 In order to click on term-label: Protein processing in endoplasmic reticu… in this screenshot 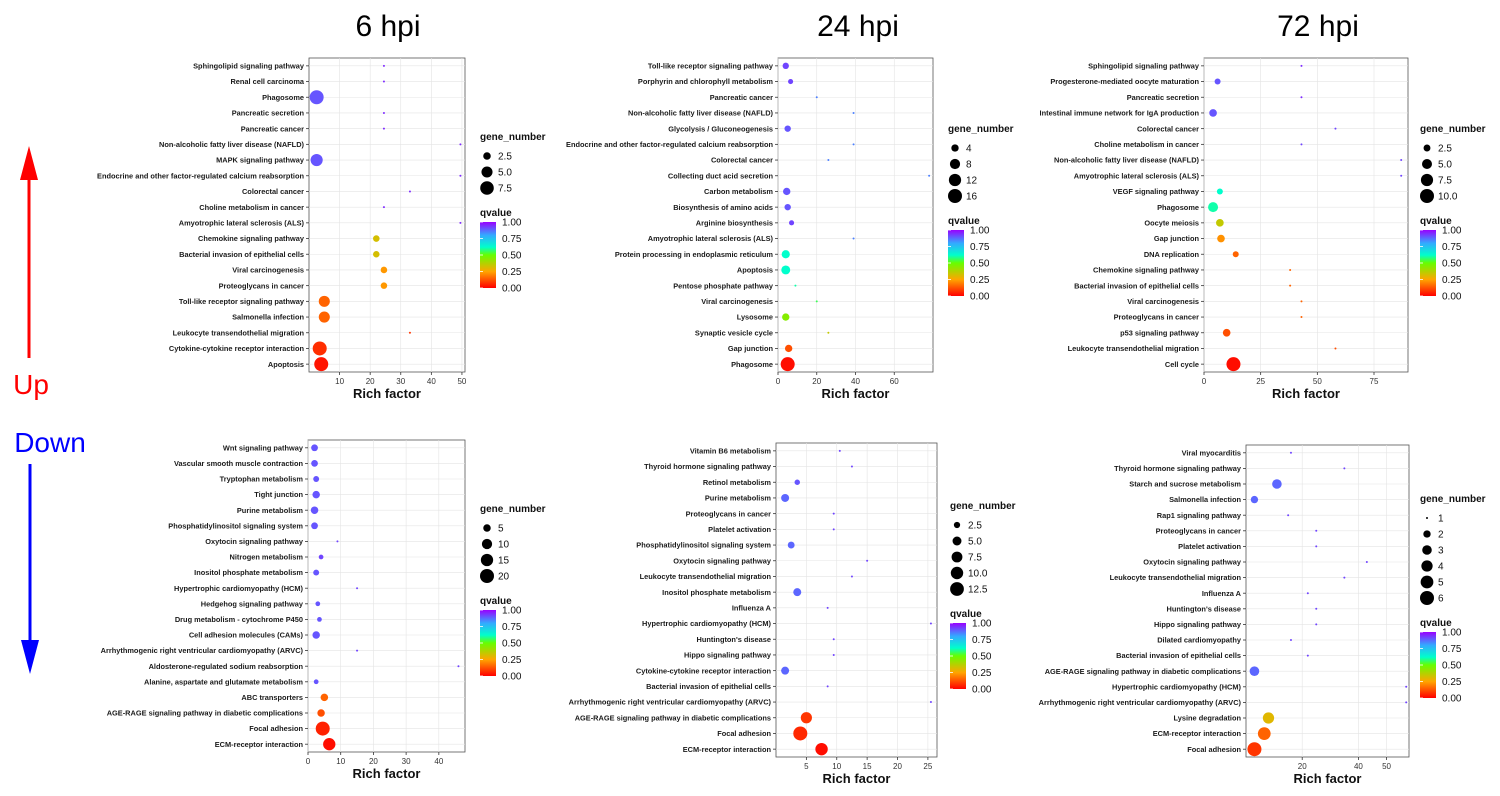, I will do `click(694, 254)`.